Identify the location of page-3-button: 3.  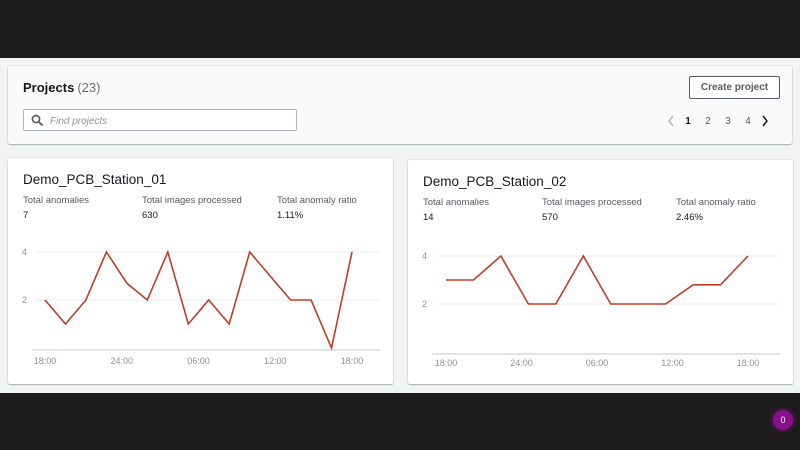
(728, 121).